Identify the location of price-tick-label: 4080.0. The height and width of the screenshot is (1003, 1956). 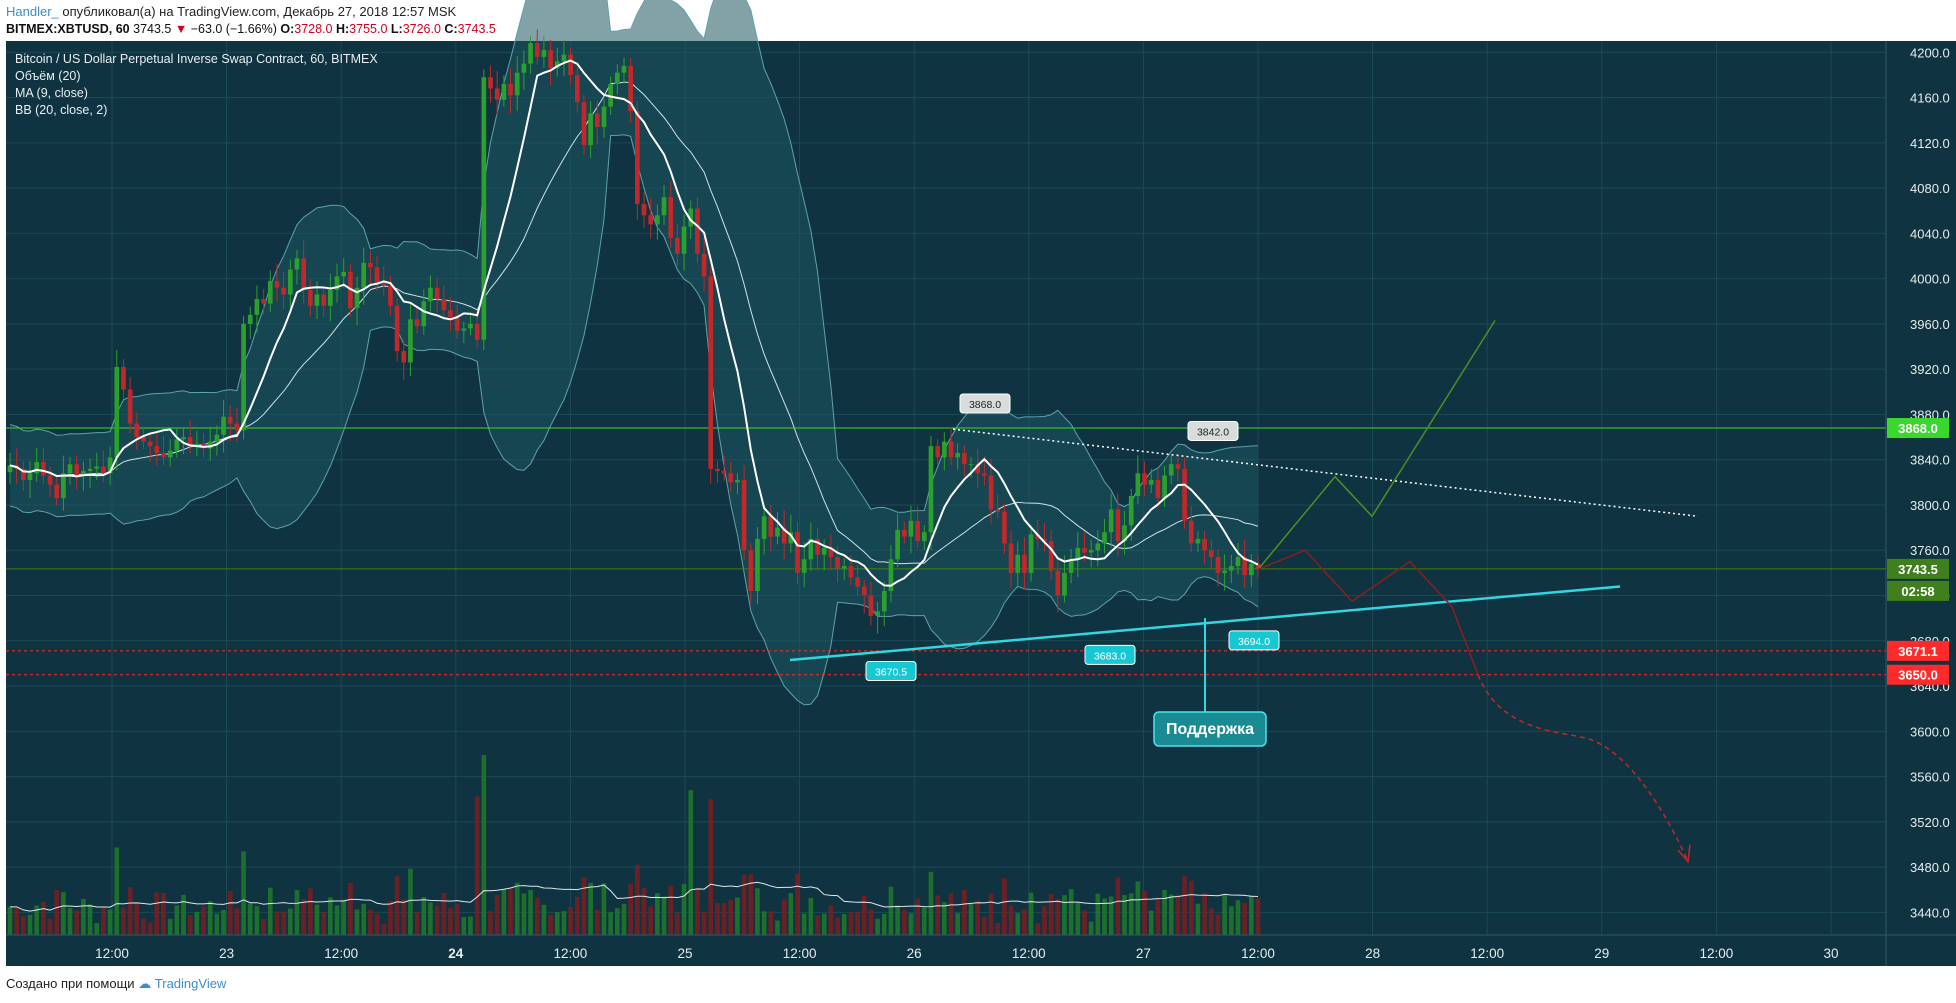
(1930, 188).